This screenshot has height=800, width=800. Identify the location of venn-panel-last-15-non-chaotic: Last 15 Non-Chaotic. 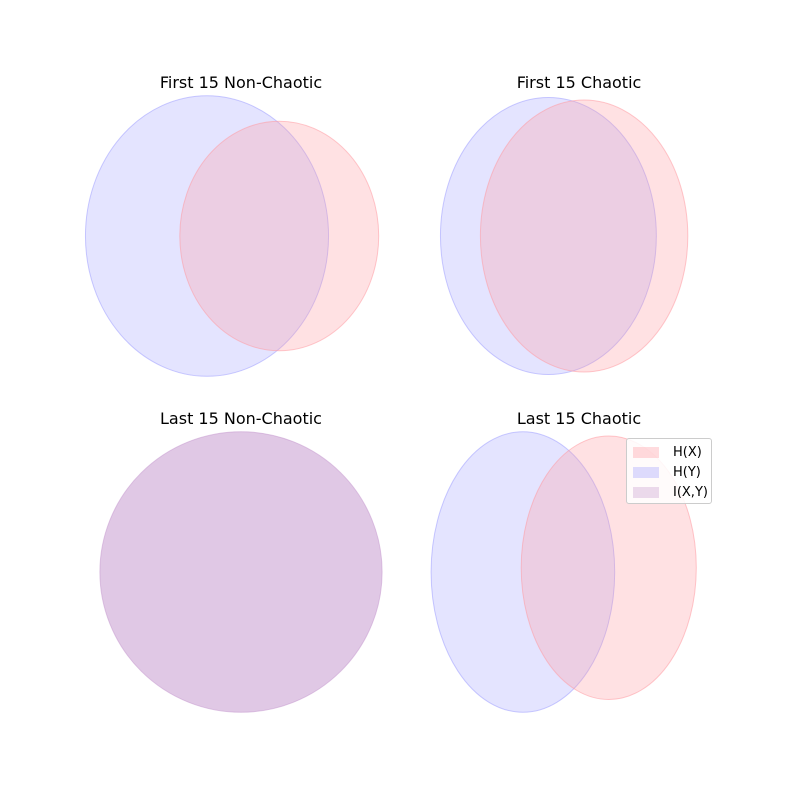
(241, 561).